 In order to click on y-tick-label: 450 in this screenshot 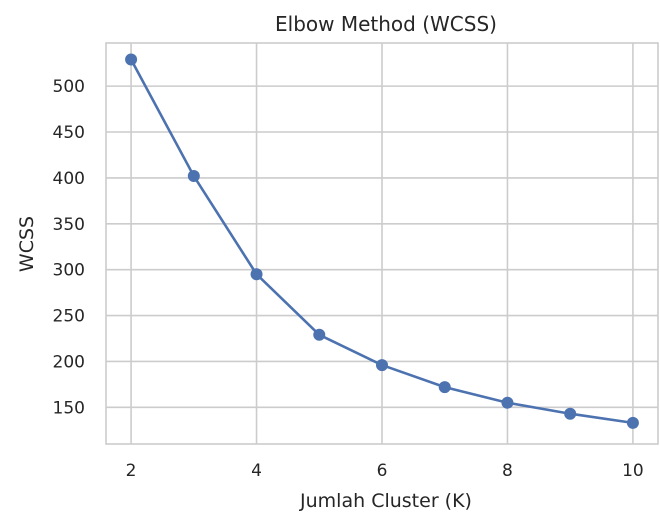, I will do `click(69, 133)`.